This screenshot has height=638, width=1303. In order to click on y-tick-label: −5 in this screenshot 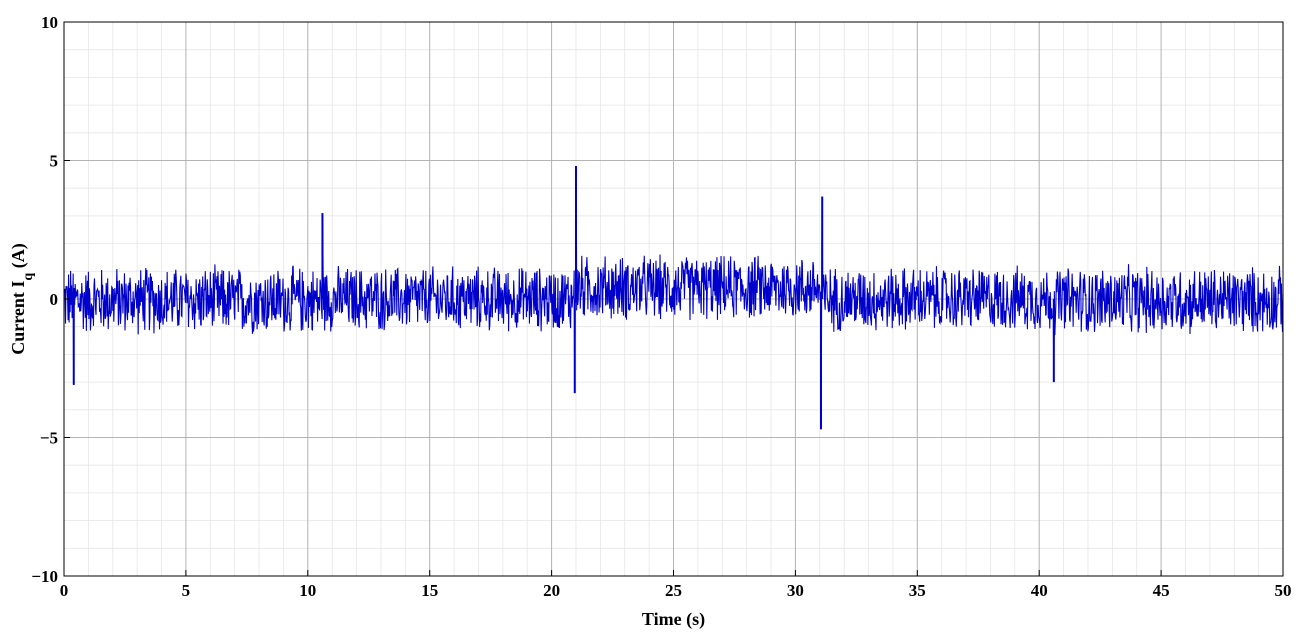, I will do `click(49, 438)`.